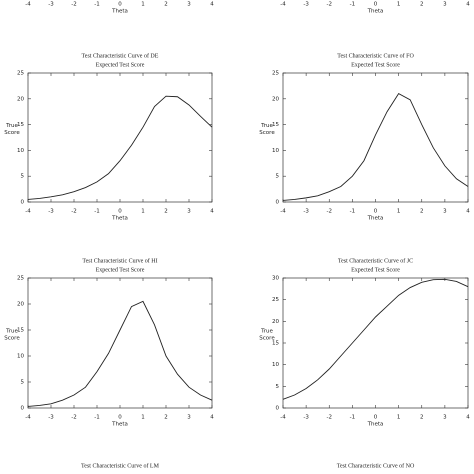 The image size is (474, 474). What do you see at coordinates (120, 465) in the screenshot?
I see `chart-title: Test Characteristic Curve of LM` at bounding box center [120, 465].